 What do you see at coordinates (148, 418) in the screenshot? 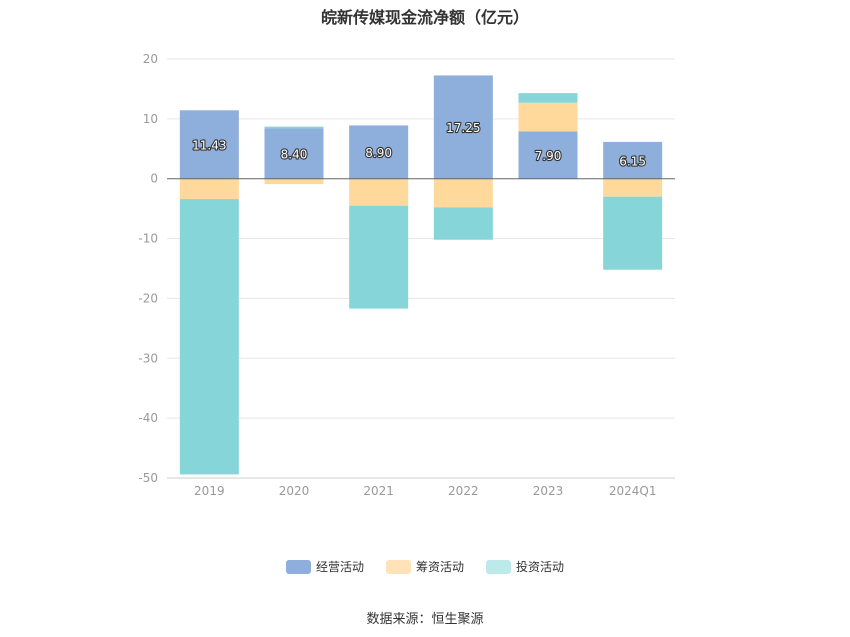
I see `y-tick-label: -40` at bounding box center [148, 418].